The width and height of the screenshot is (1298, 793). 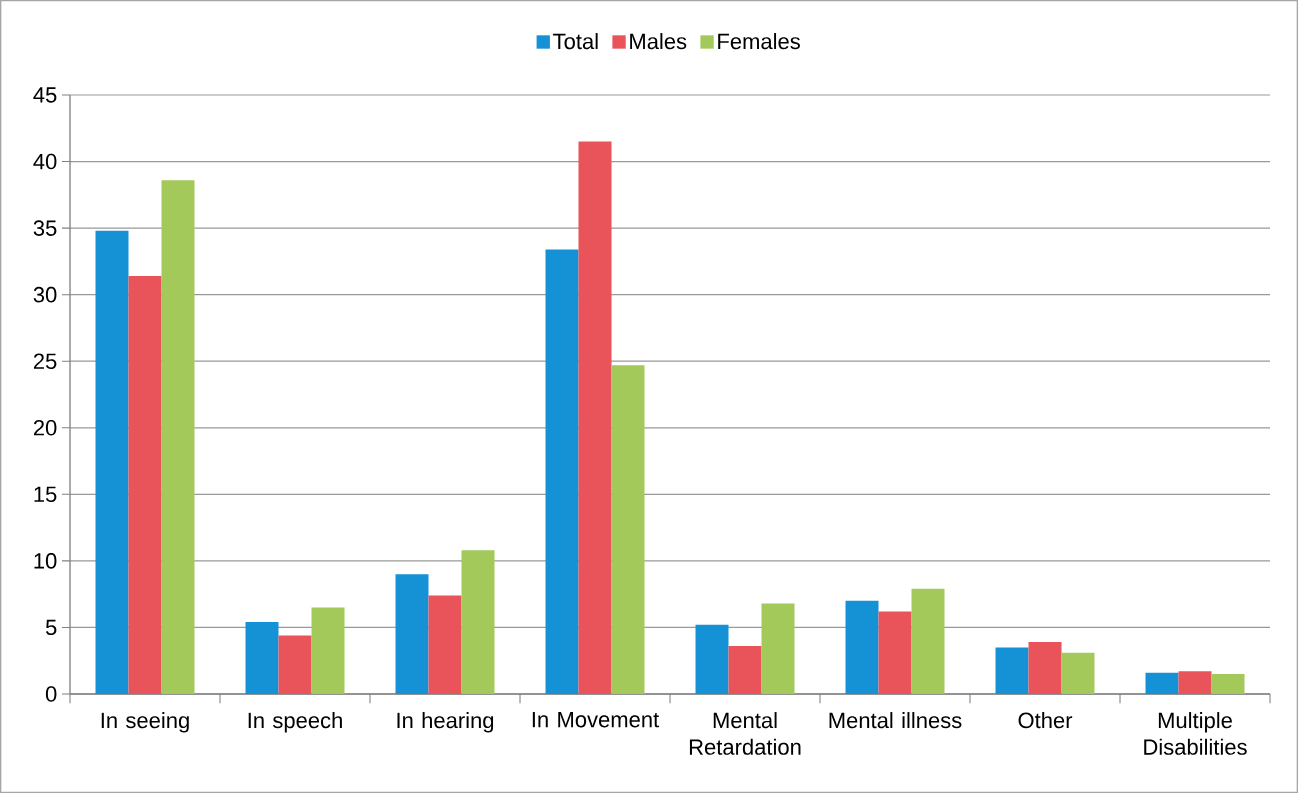 What do you see at coordinates (45, 561) in the screenshot?
I see `y-tick-label: 10` at bounding box center [45, 561].